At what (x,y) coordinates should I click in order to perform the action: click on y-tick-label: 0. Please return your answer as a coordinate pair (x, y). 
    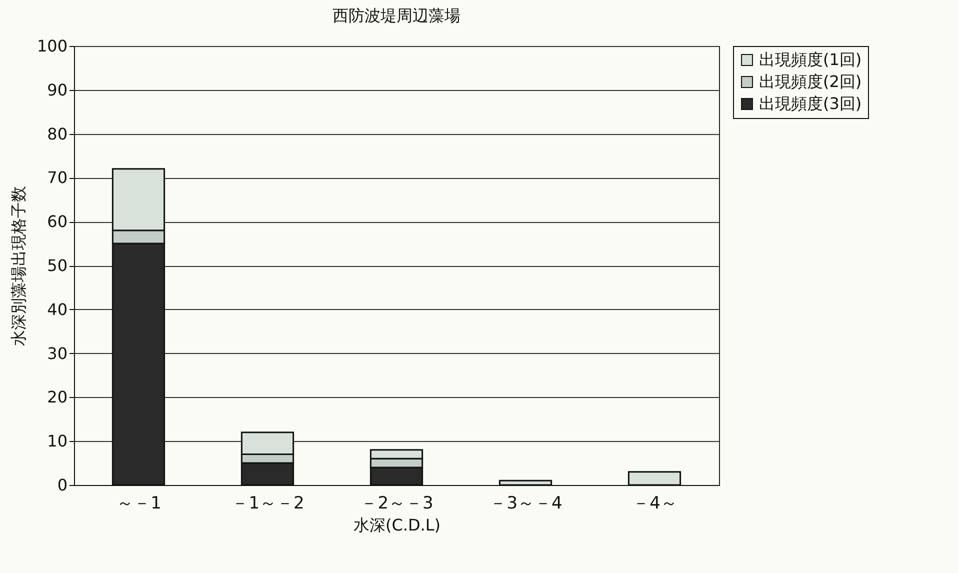
    Looking at the image, I should click on (62, 485).